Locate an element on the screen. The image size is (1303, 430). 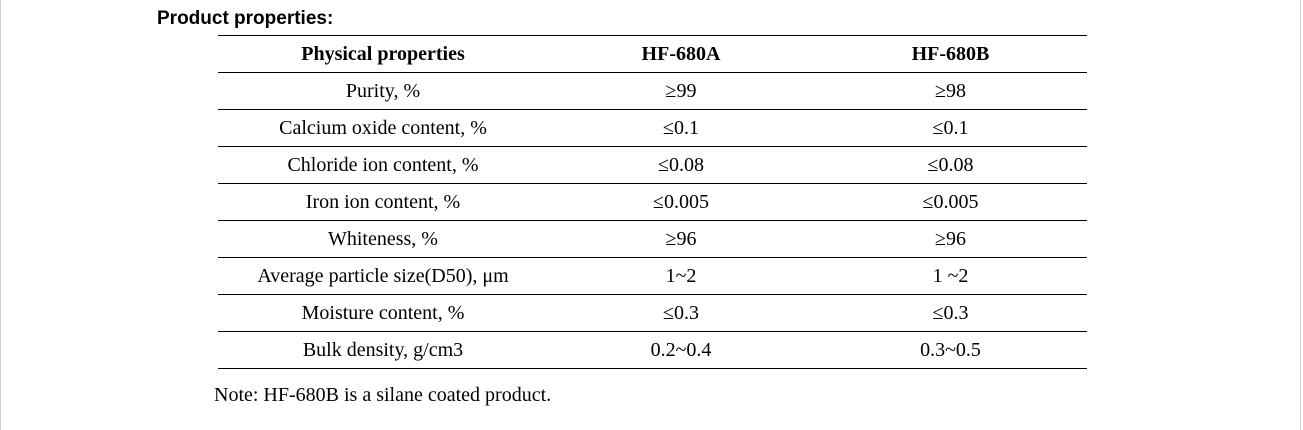
hf-680b-value-cell: 0.3~0.5 is located at coordinates (950, 350).